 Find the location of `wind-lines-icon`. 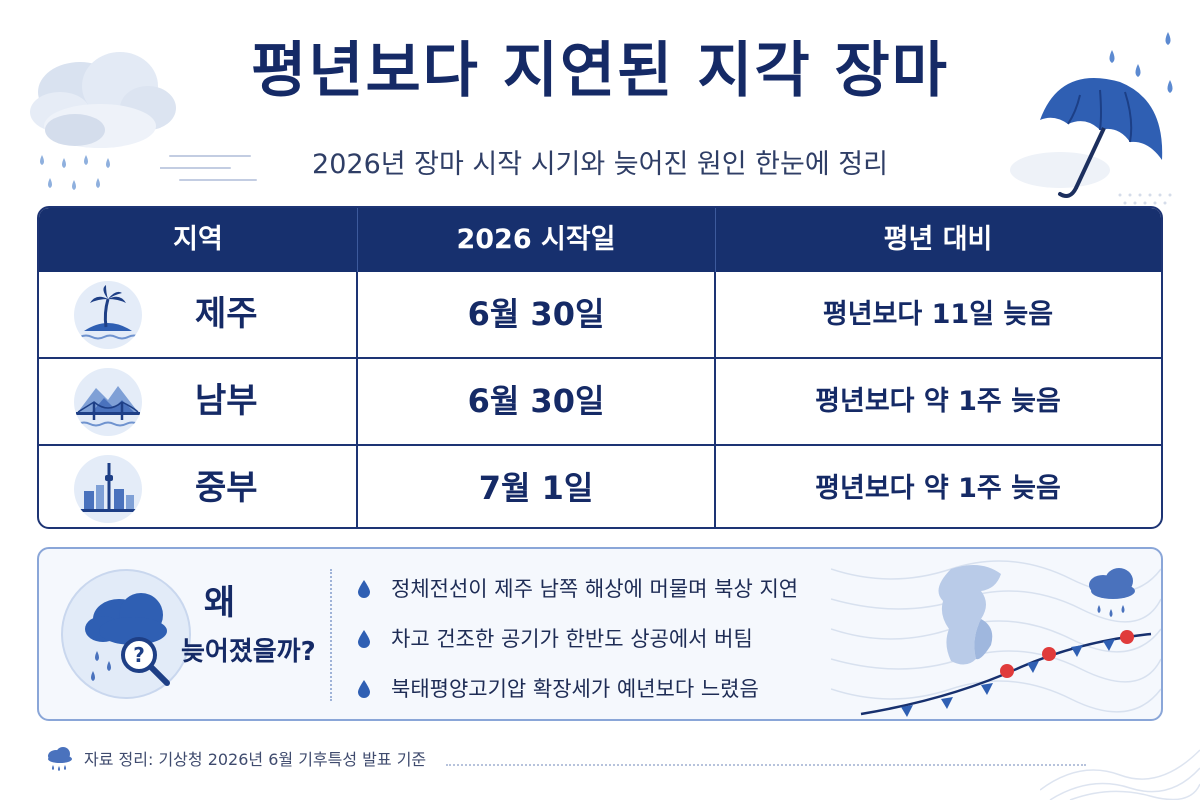

wind-lines-icon is located at coordinates (208, 168).